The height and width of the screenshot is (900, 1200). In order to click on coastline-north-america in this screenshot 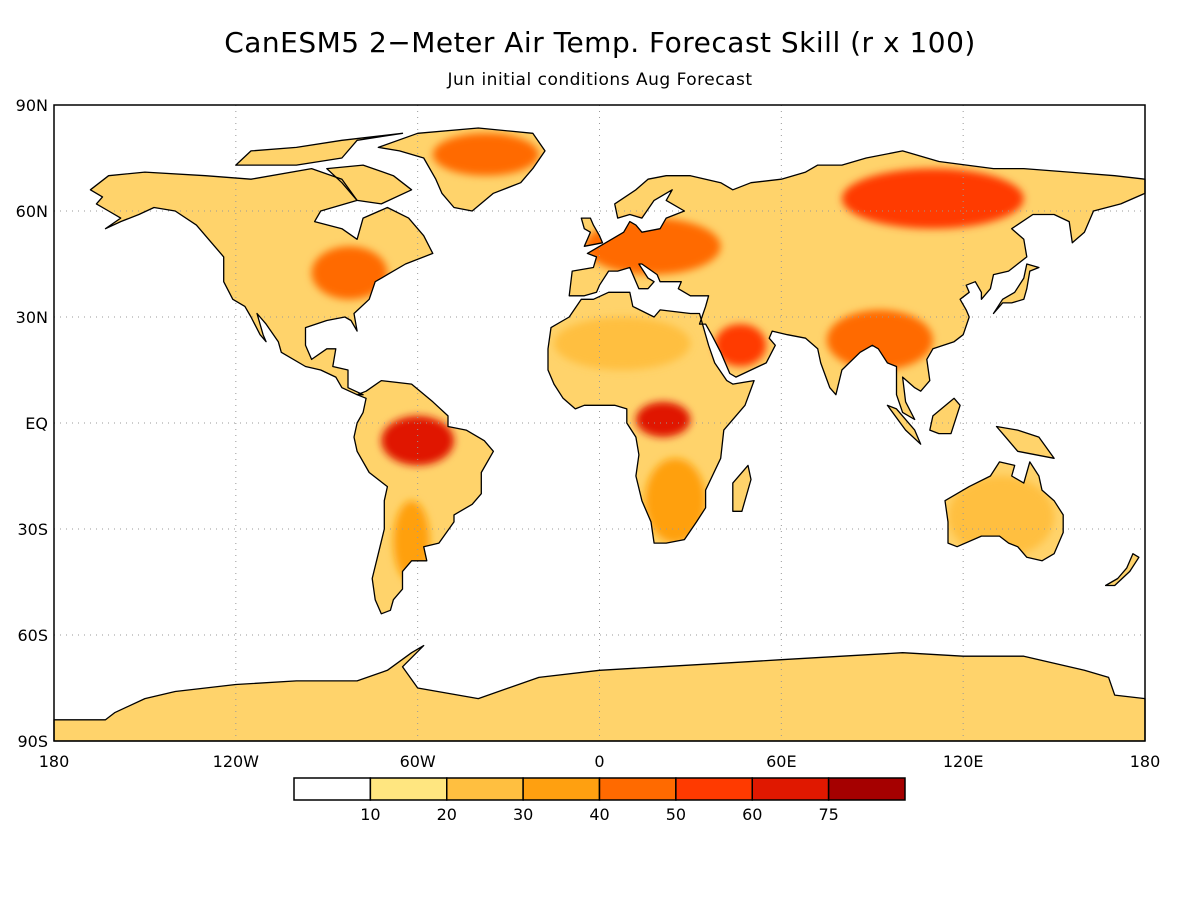, I will do `click(261, 281)`.